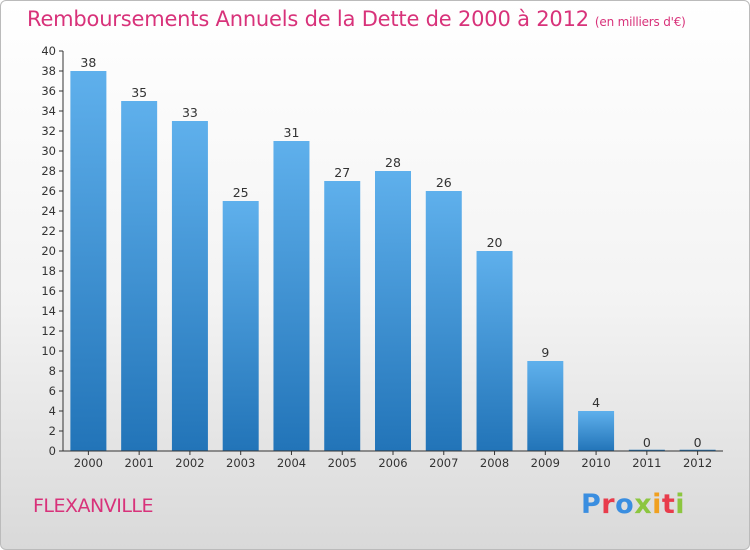  Describe the element at coordinates (52, 391) in the screenshot. I see `y-tick-label: 6` at that location.